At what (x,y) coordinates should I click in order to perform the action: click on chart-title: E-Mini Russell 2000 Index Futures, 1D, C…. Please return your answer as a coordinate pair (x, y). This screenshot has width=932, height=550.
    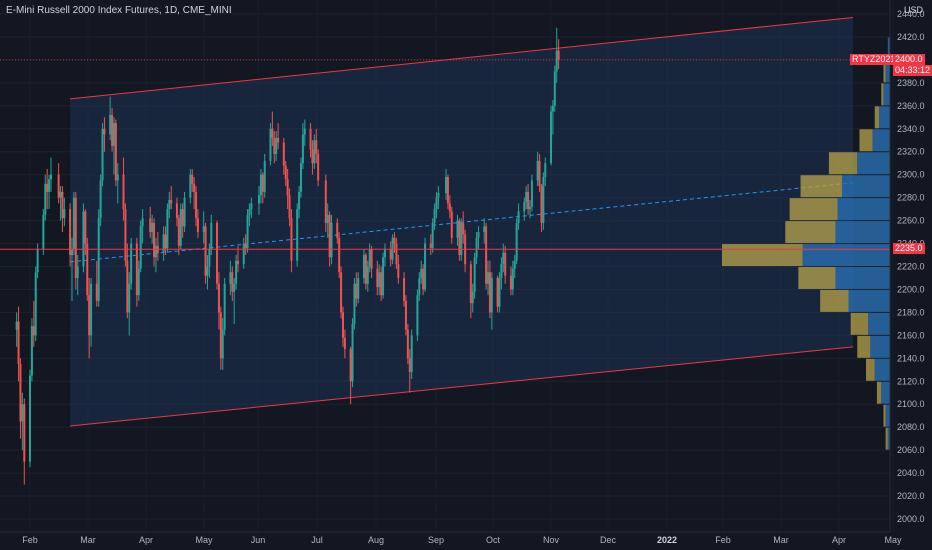
    Looking at the image, I should click on (119, 10).